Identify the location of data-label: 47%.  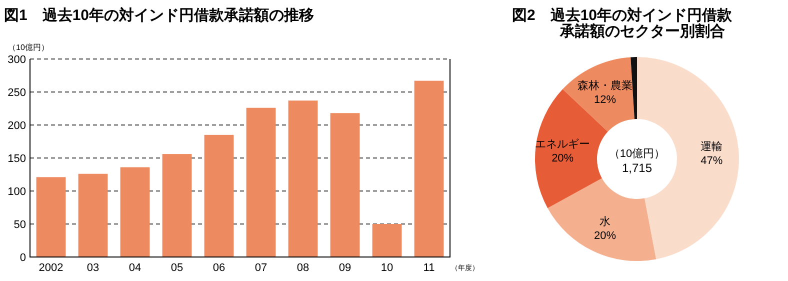
(711, 160).